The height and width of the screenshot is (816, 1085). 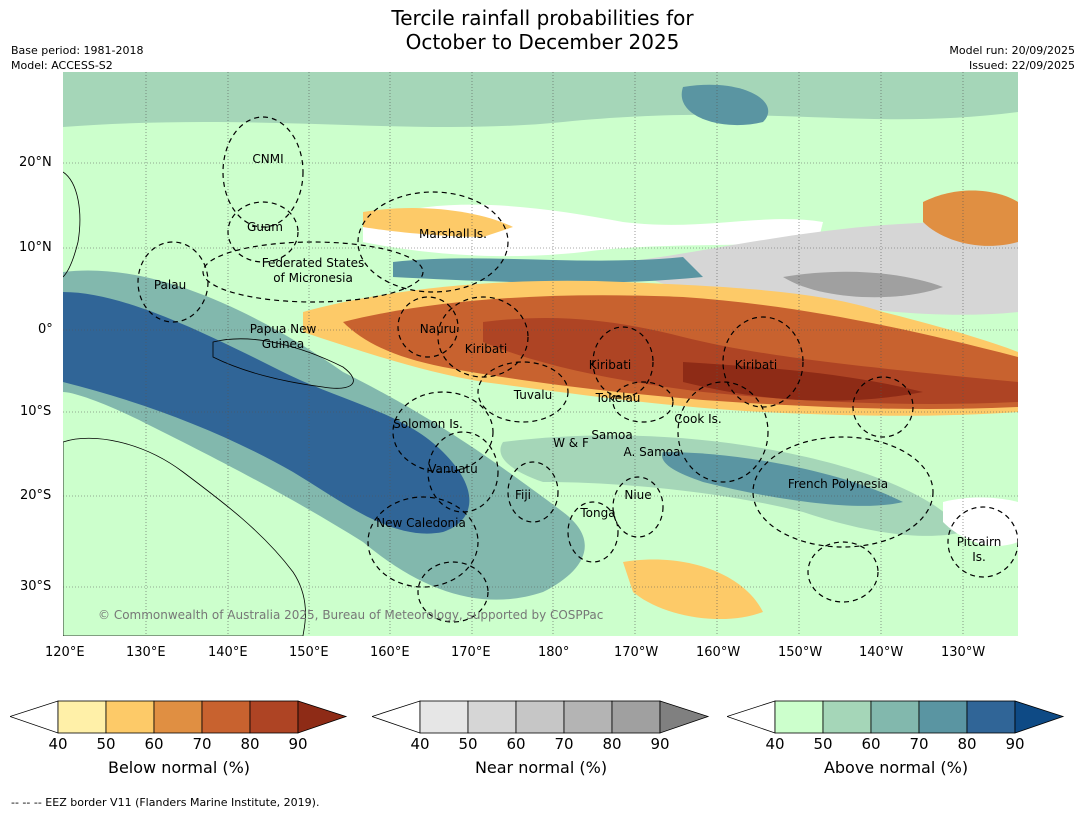 I want to click on lon-130e: 130°E, so click(x=146, y=652).